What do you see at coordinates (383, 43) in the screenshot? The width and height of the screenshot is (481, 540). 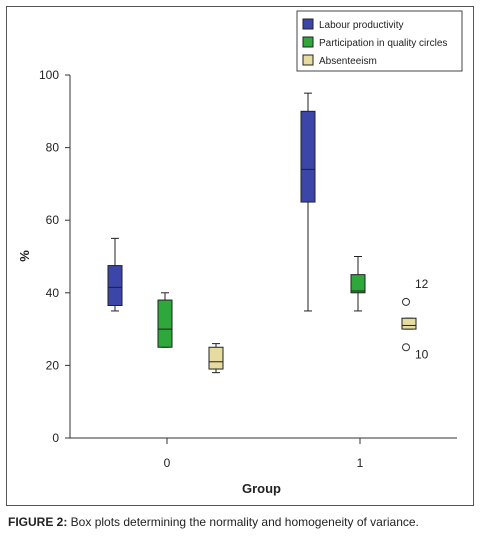 I see `legend-label: Participation in quality circles` at bounding box center [383, 43].